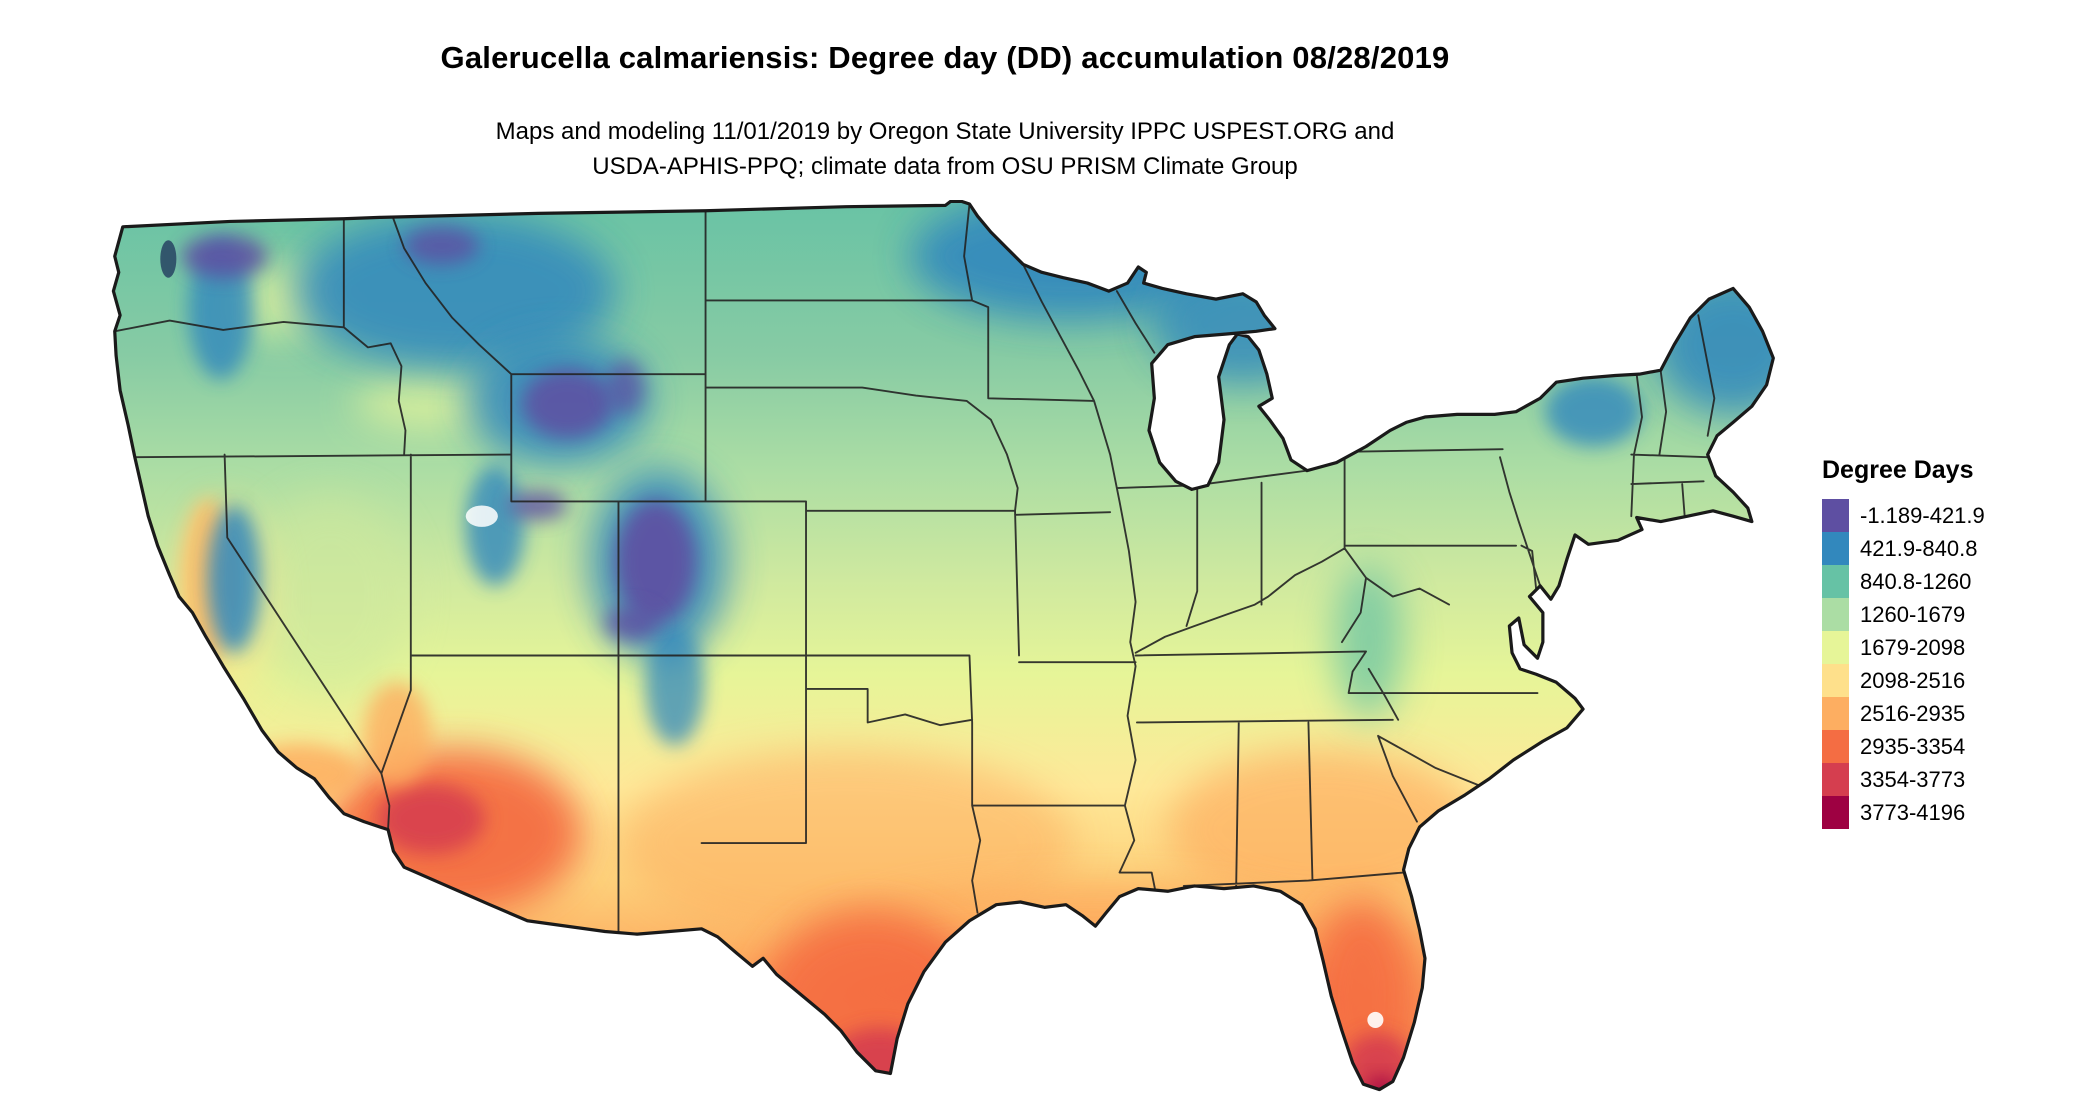 Image resolution: width=2099 pixels, height=1116 pixels. I want to click on legend-item: 2516-2935, so click(1903, 713).